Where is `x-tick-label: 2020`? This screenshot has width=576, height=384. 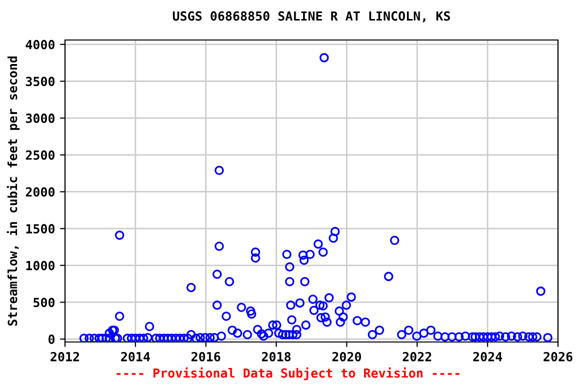
x-tick-label: 2020 is located at coordinates (347, 357).